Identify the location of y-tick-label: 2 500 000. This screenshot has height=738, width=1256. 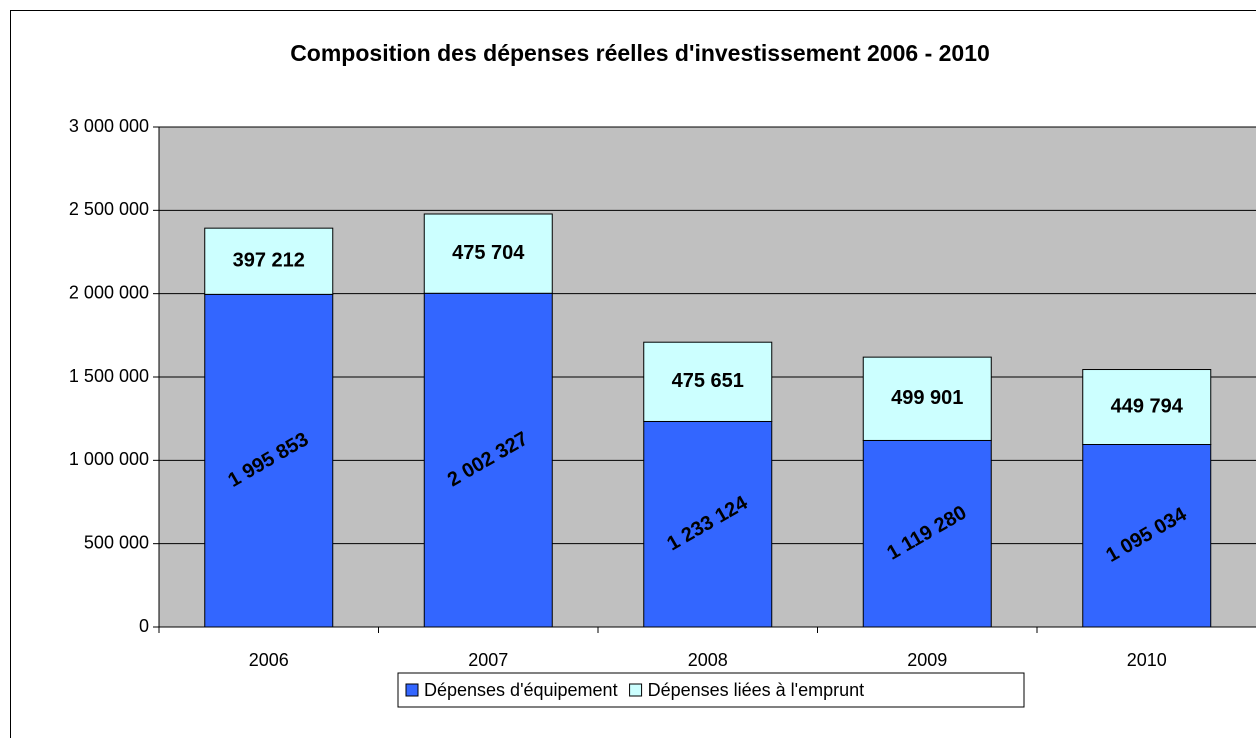
(109, 209).